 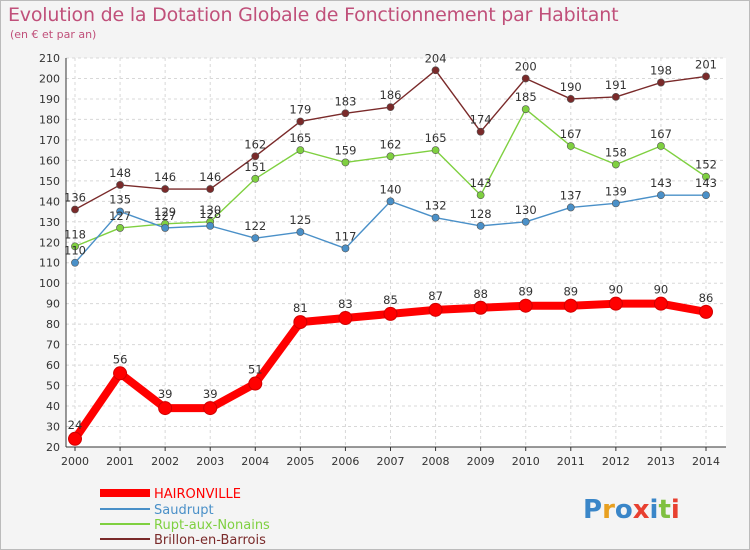 What do you see at coordinates (345, 304) in the screenshot?
I see `data-label-haironville: 83` at bounding box center [345, 304].